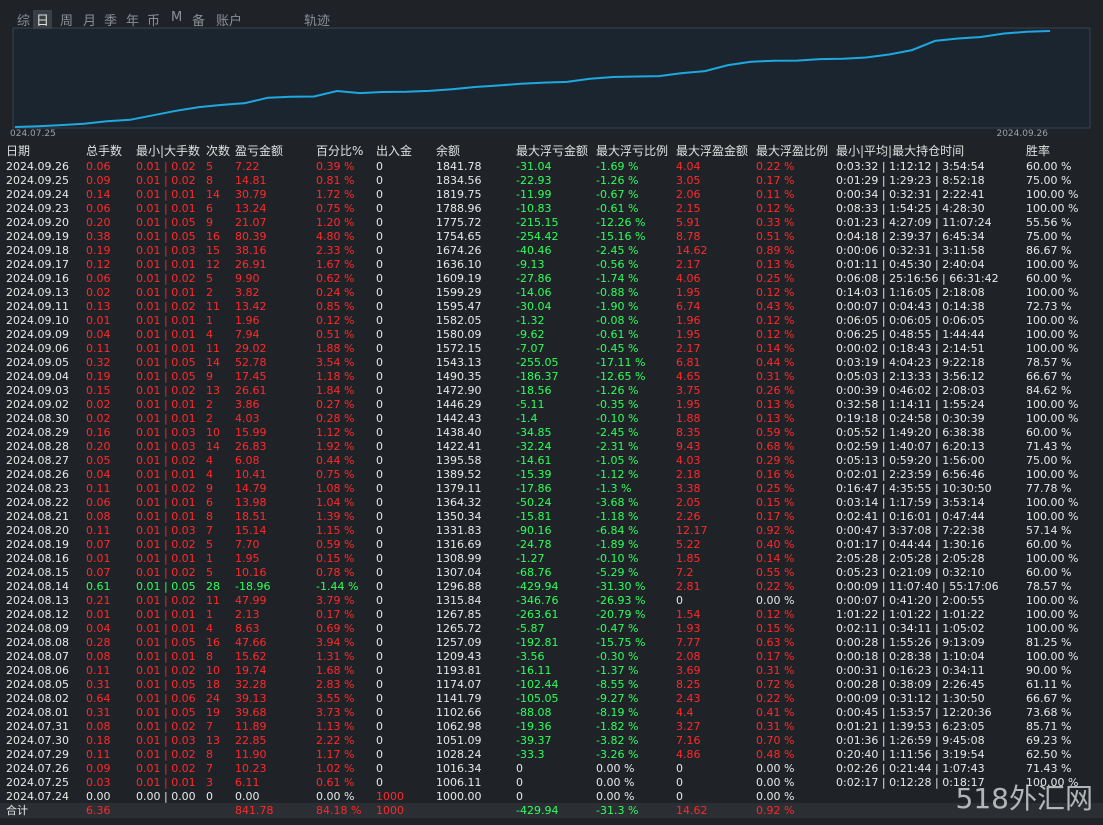  Describe the element at coordinates (688, 754) in the screenshot. I see `table-cell: 4.86` at that location.